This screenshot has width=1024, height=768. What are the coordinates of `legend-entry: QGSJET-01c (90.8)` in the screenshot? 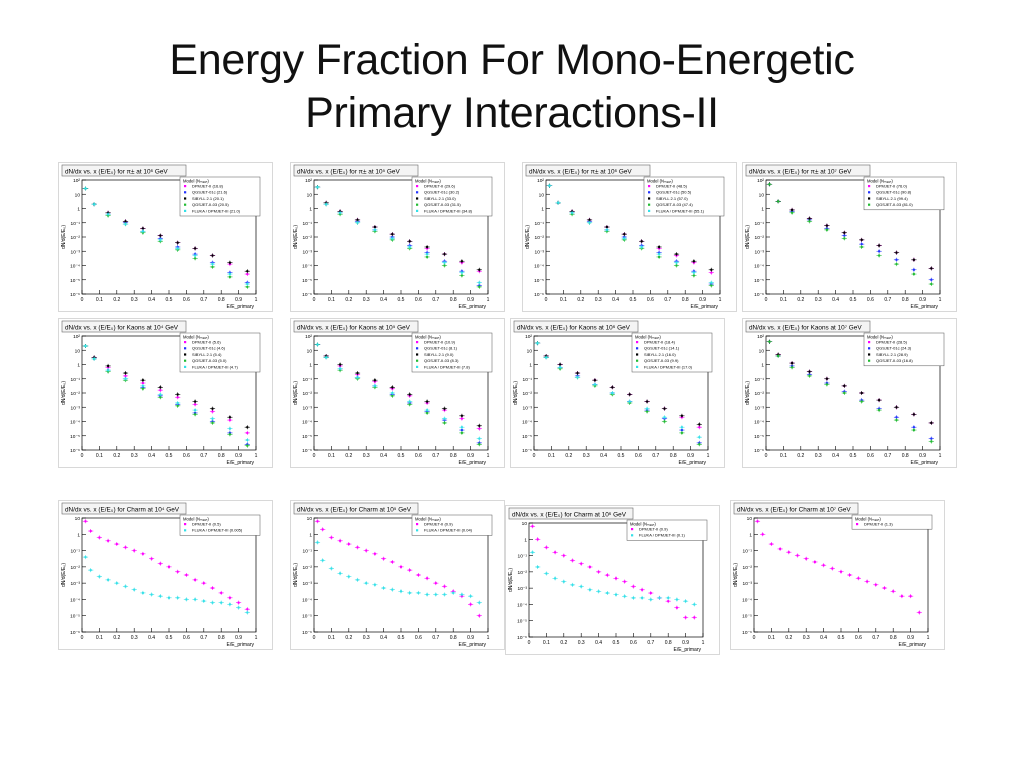 It's located at (894, 192).